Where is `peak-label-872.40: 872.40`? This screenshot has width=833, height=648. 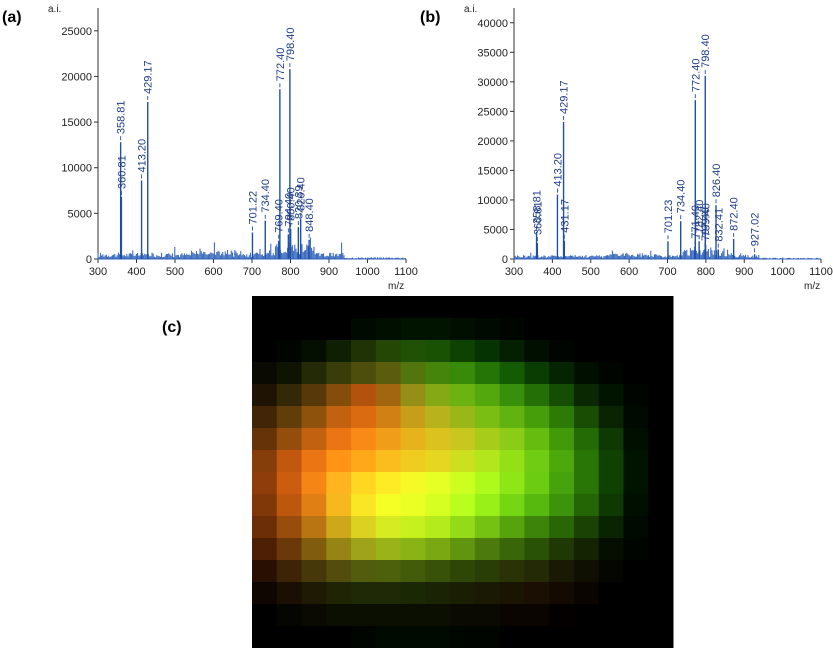 peak-label-872.40: 872.40 is located at coordinates (735, 214).